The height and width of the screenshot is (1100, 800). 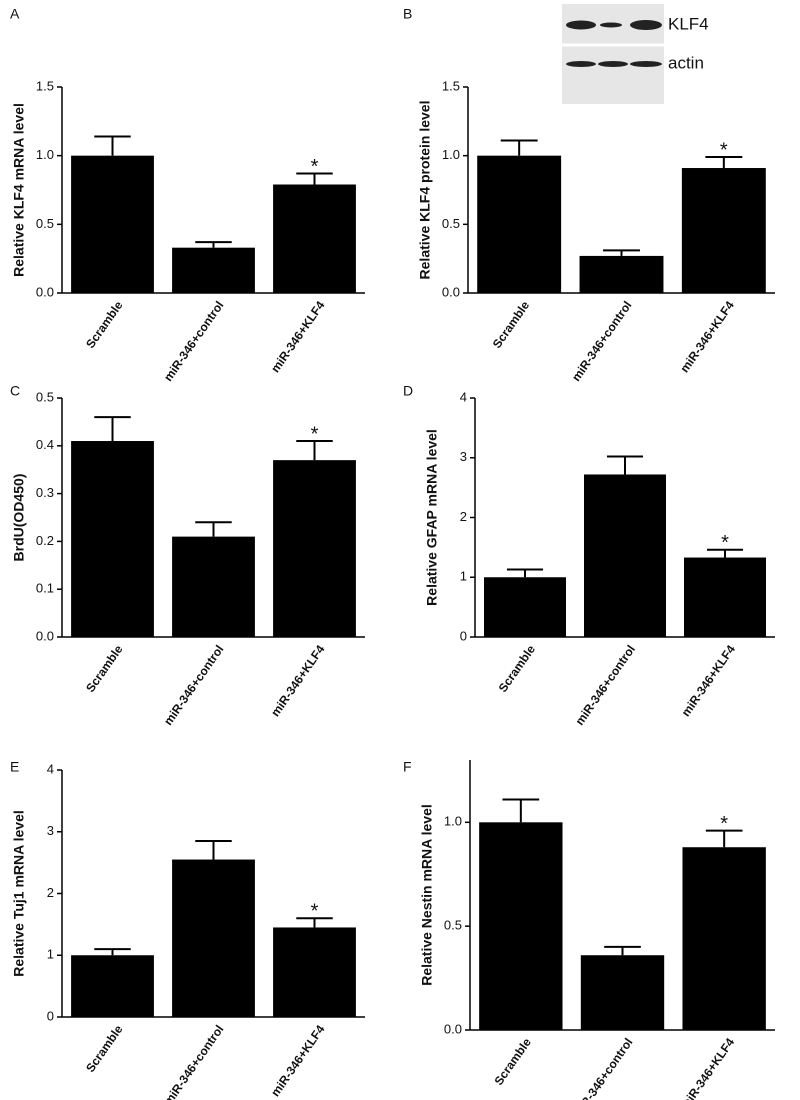 What do you see at coordinates (407, 14) in the screenshot?
I see `panel-letter: B` at bounding box center [407, 14].